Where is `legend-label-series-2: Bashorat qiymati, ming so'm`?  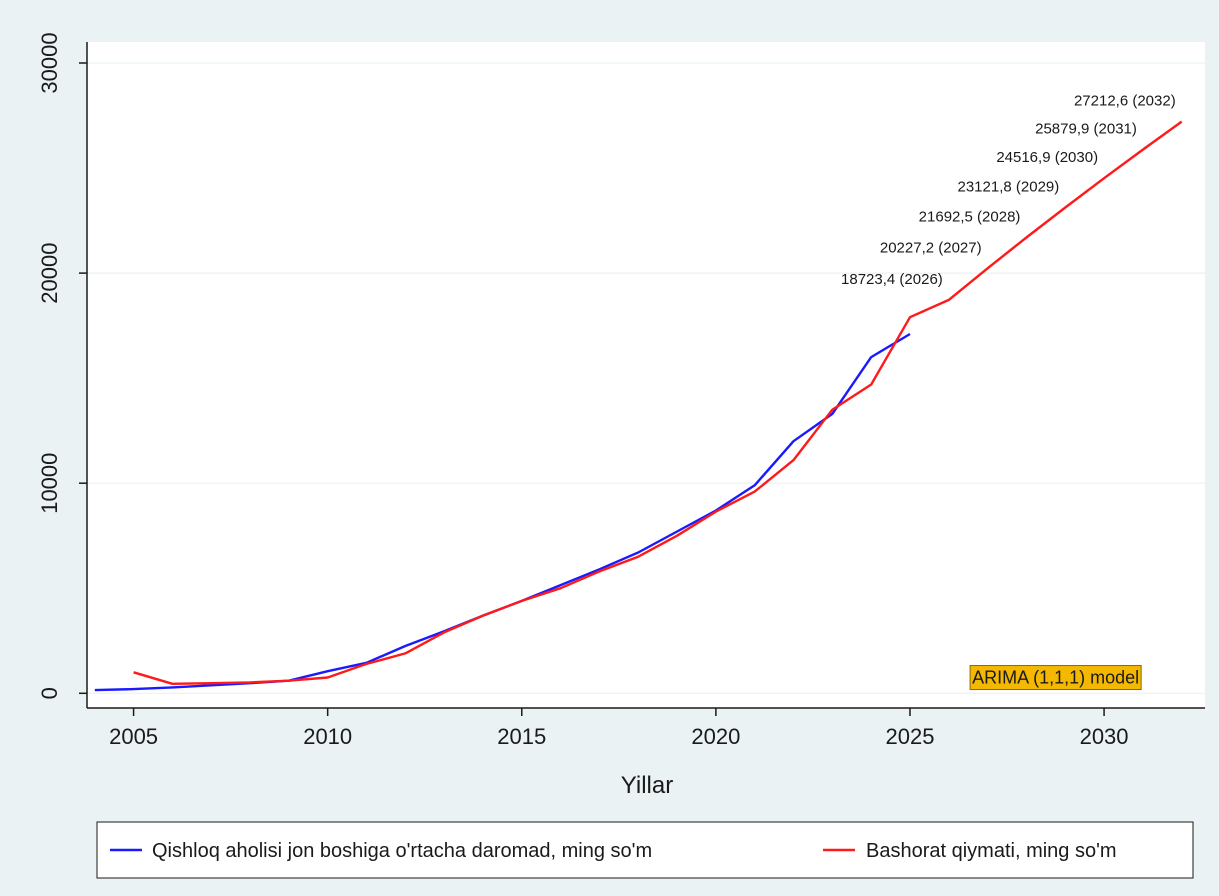 legend-label-series-2: Bashorat qiymati, ming so'm is located at coordinates (991, 851).